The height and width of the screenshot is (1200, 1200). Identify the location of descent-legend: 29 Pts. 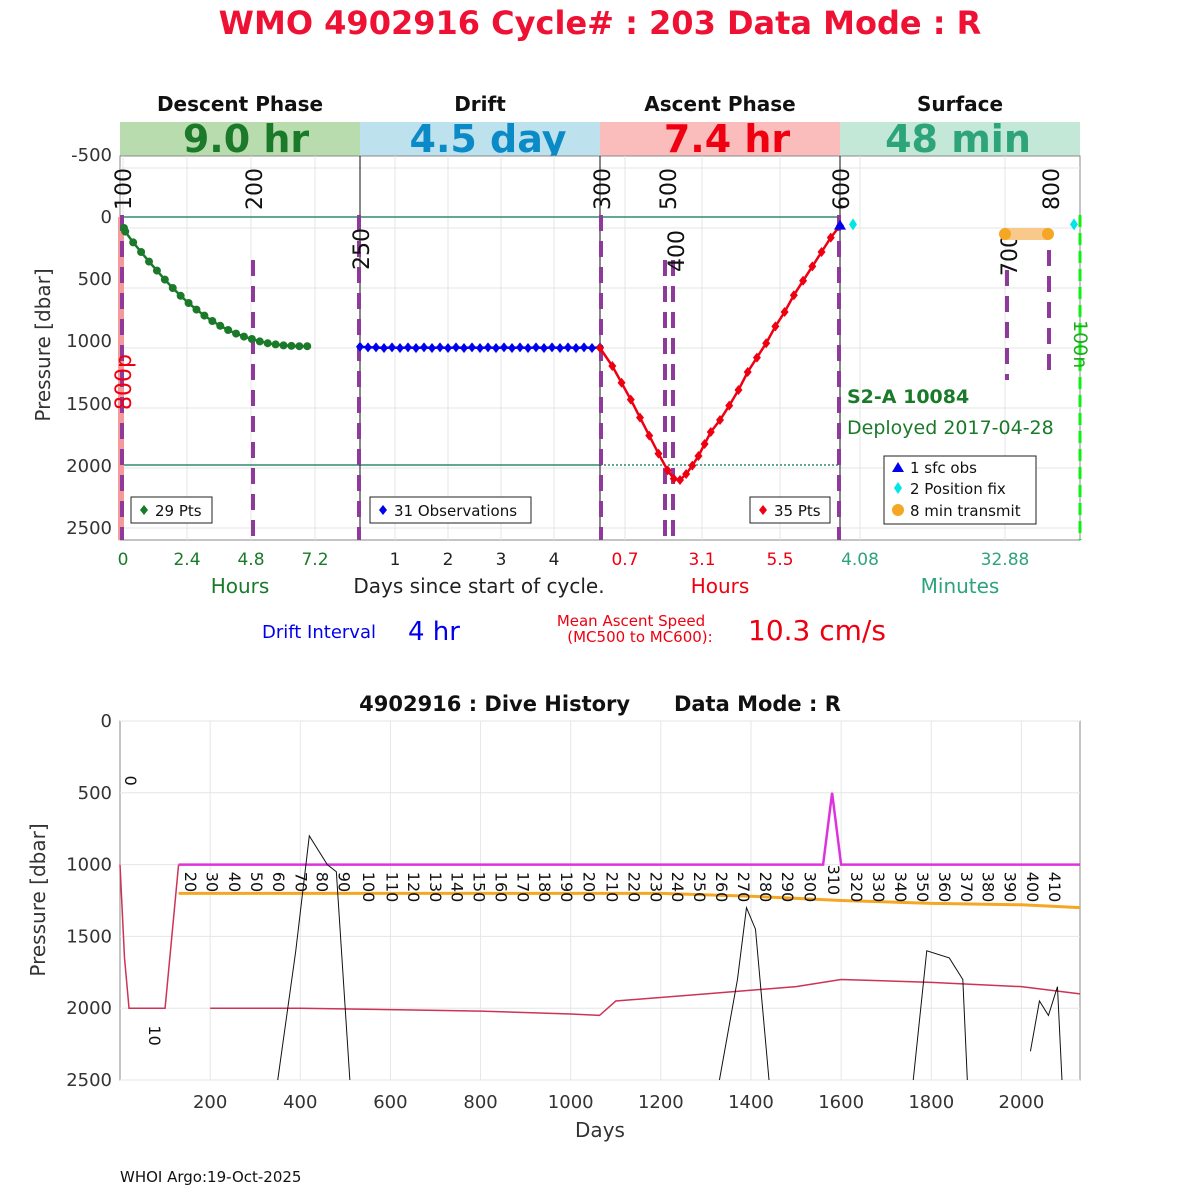
(171, 510).